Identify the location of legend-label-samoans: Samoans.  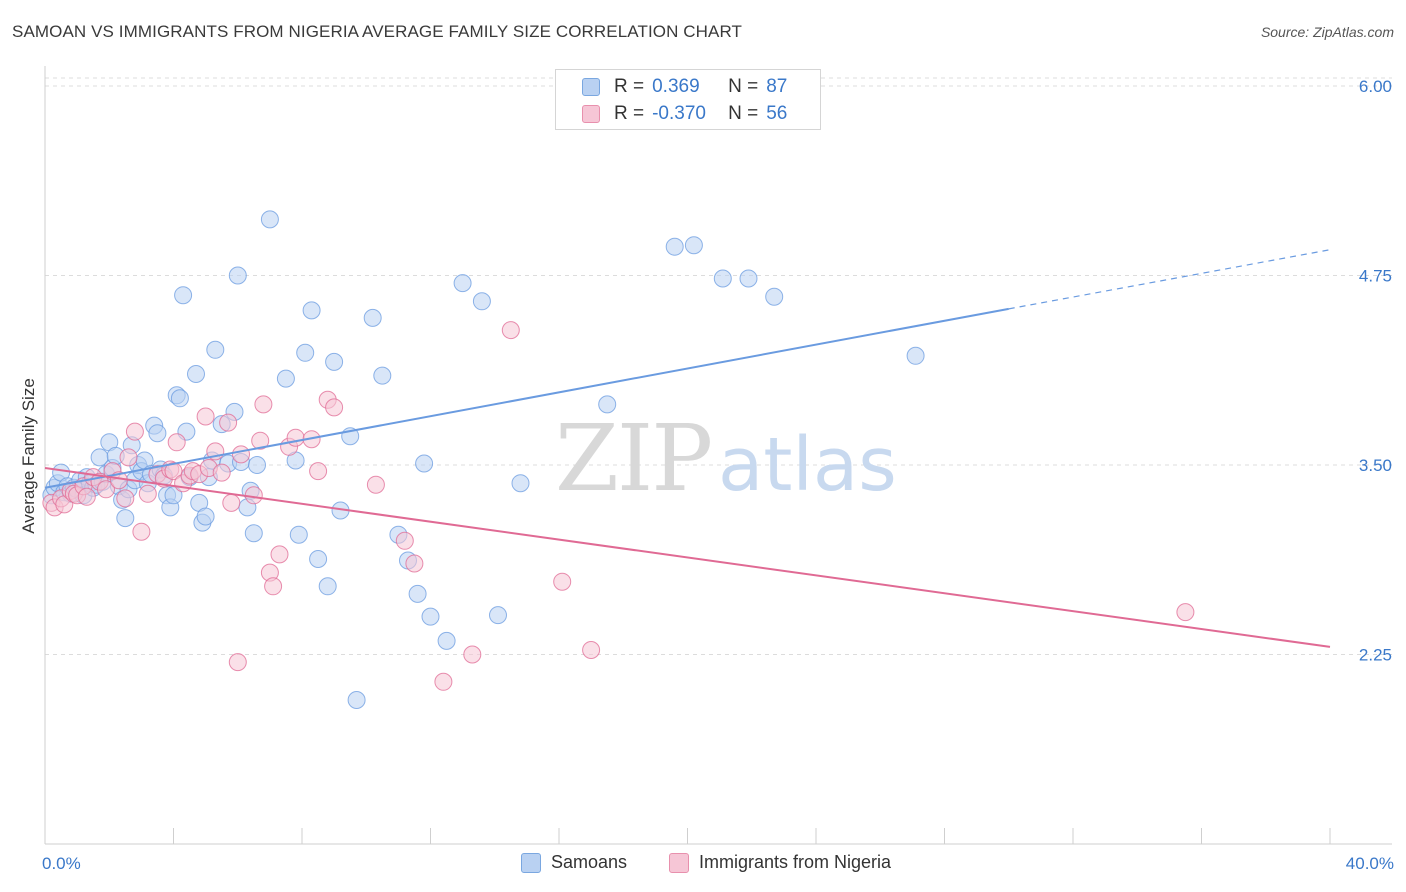
(589, 862).